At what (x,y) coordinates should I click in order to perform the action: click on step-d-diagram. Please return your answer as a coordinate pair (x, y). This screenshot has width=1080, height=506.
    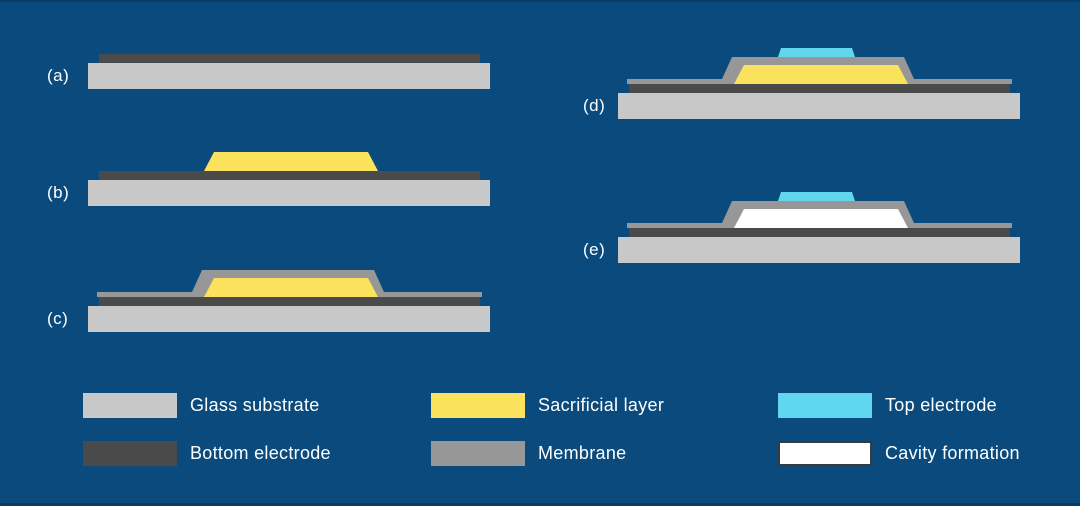
    Looking at the image, I should click on (819, 83).